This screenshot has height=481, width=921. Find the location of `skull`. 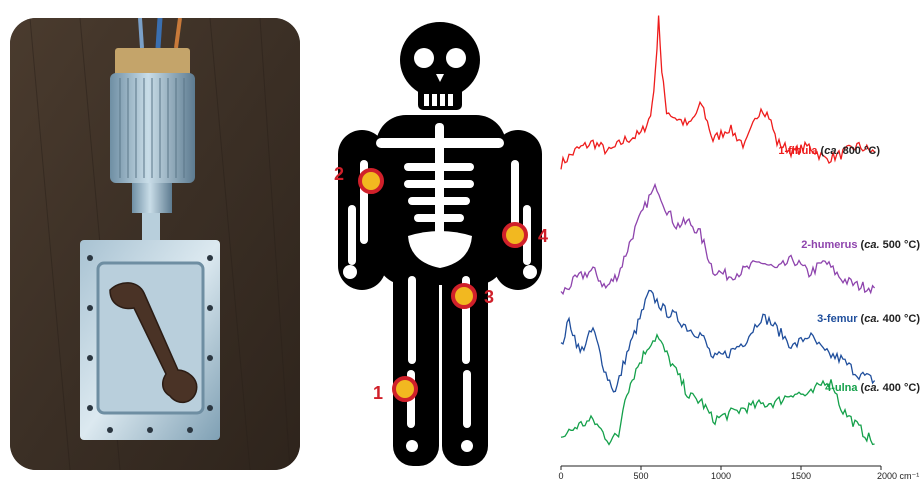

skull is located at coordinates (440, 66).